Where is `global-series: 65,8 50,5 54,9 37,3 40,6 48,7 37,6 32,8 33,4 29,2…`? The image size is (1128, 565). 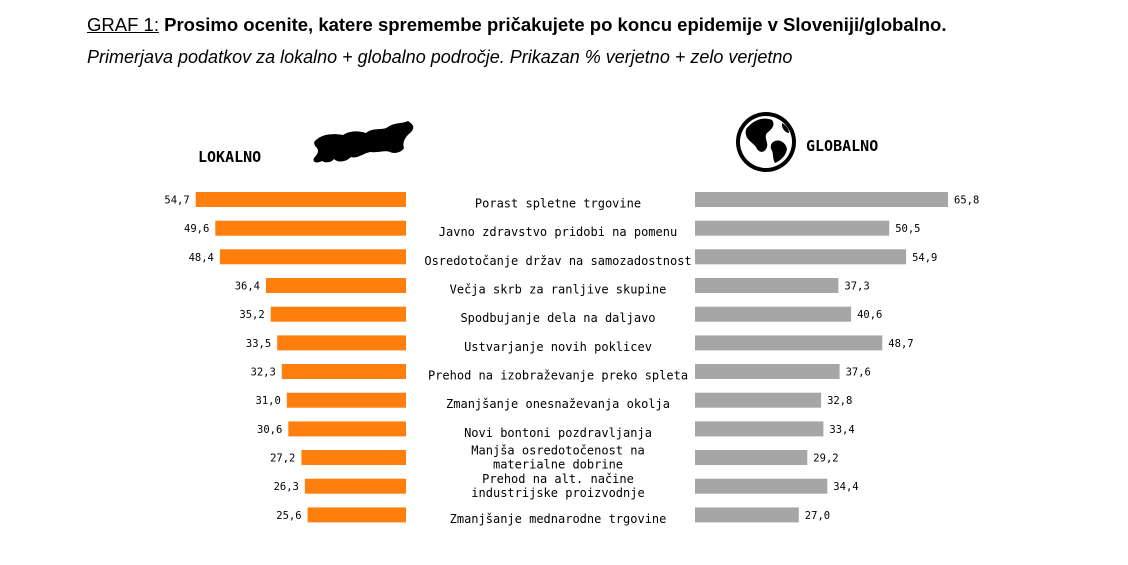
global-series: 65,8 50,5 54,9 37,3 40,6 48,7 37,6 32,8 33,4 29,2… is located at coordinates (837, 357).